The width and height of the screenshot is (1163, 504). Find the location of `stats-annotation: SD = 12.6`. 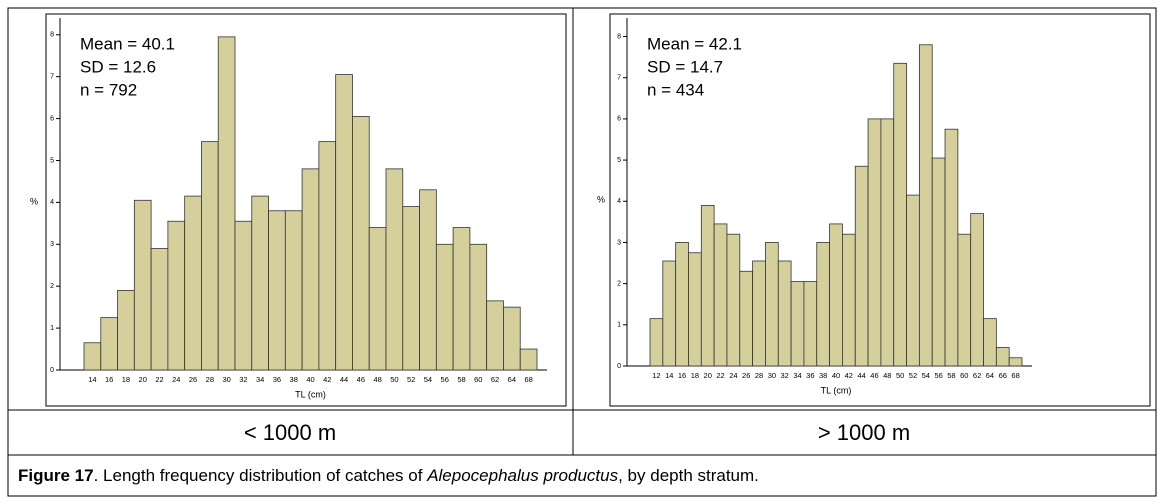

stats-annotation: SD = 12.6 is located at coordinates (118, 66).